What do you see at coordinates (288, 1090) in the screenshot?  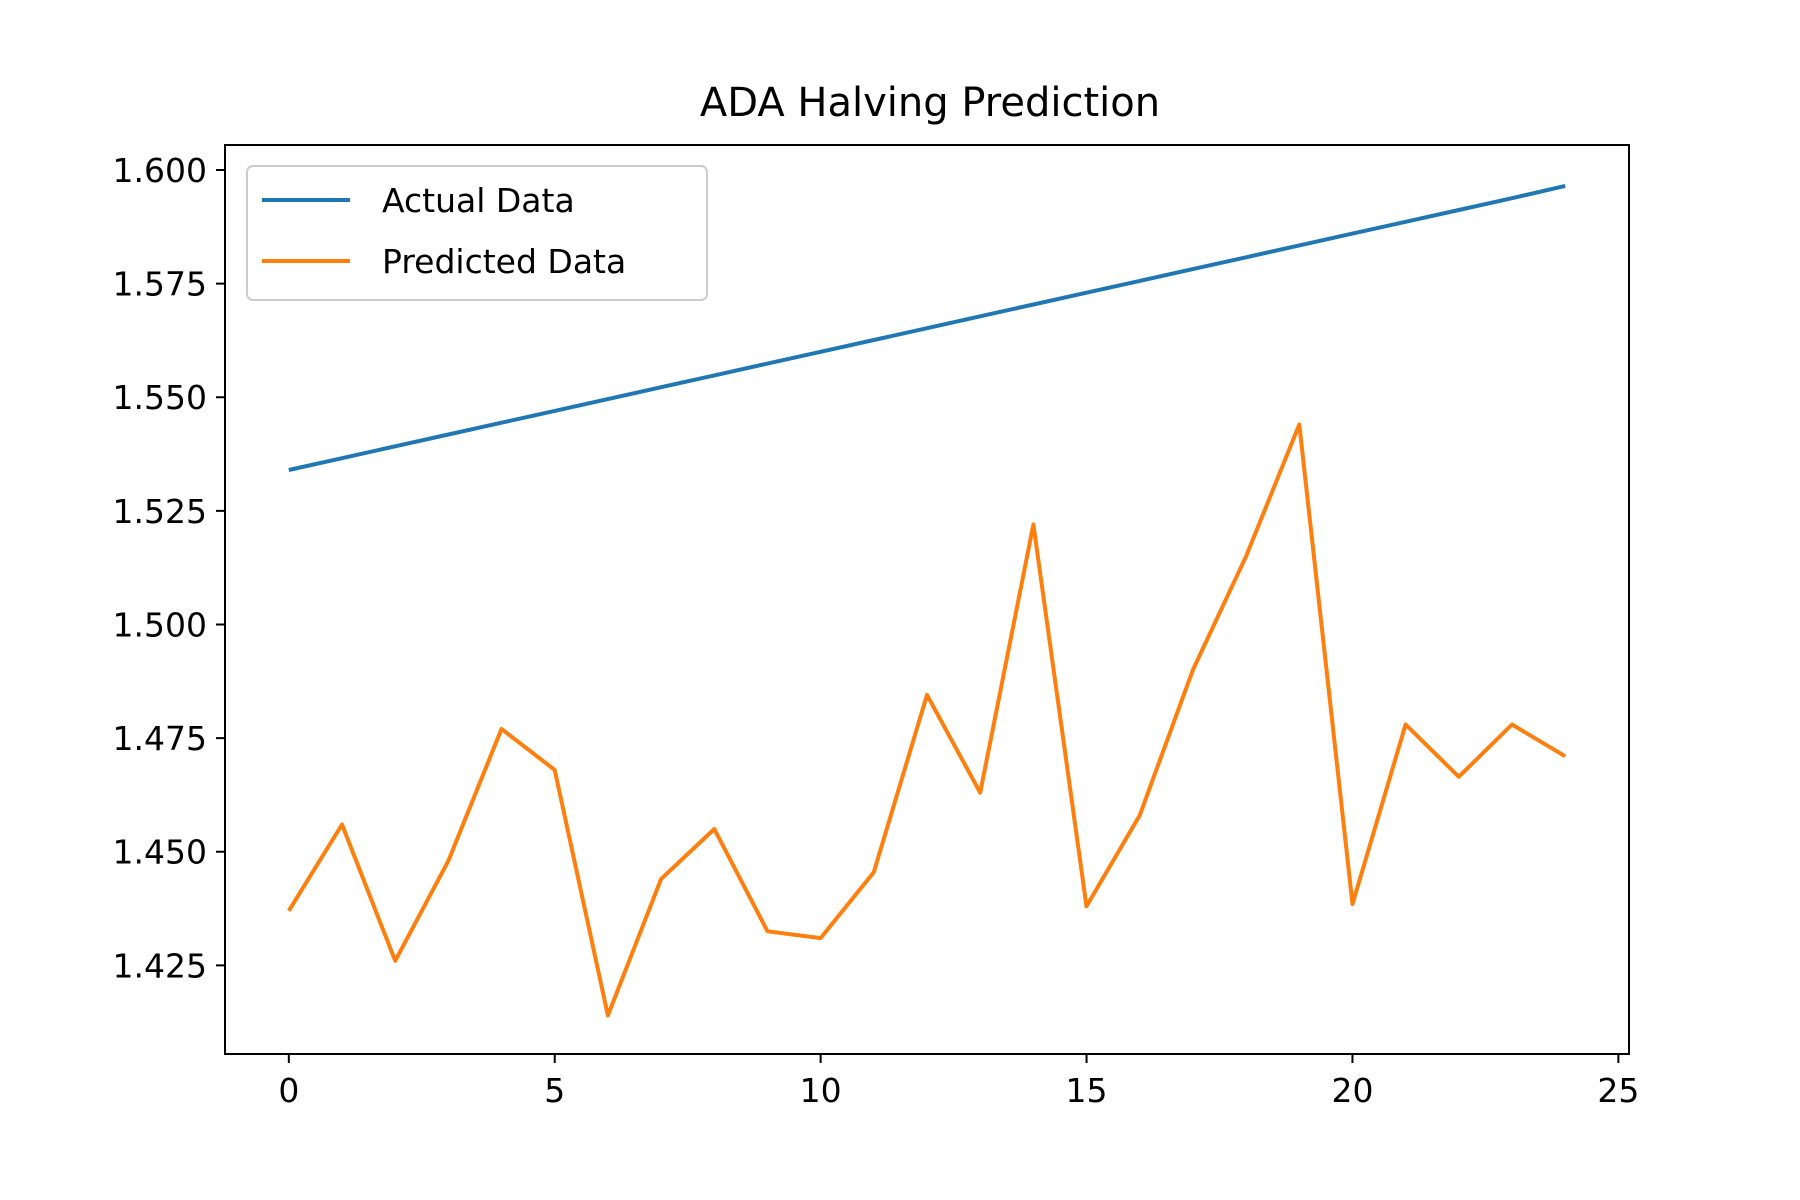 I see `x-tick-label: 0` at bounding box center [288, 1090].